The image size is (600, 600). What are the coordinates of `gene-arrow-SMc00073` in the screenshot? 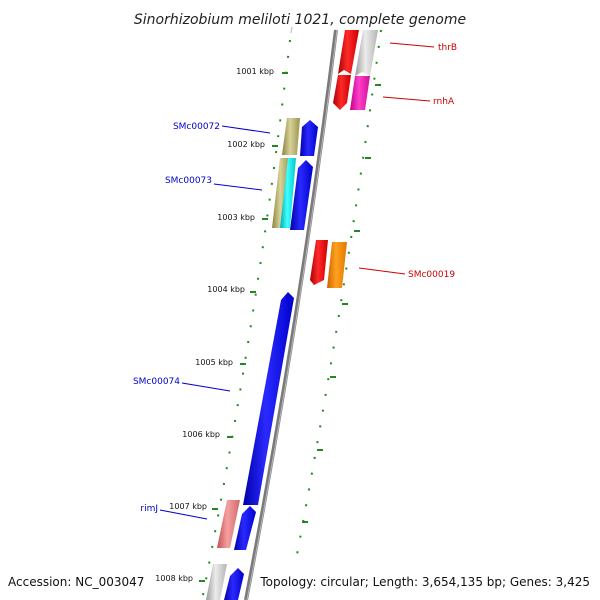 It's located at (301, 195).